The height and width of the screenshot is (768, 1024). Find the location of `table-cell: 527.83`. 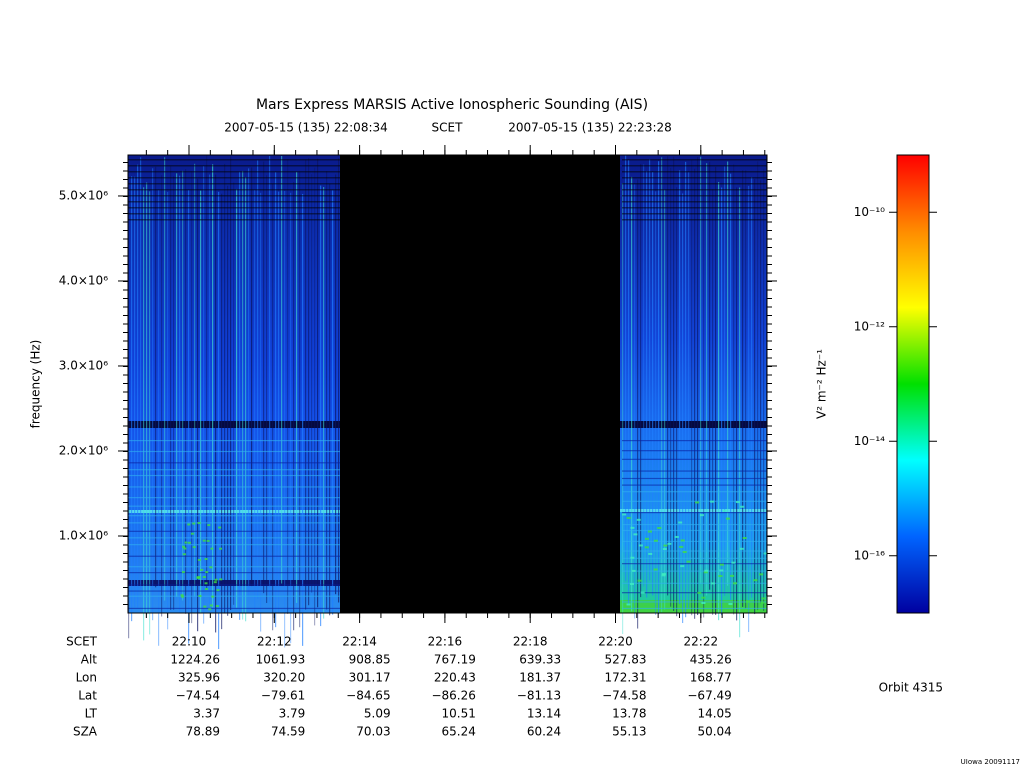

table-cell: 527.83 is located at coordinates (626, 660).